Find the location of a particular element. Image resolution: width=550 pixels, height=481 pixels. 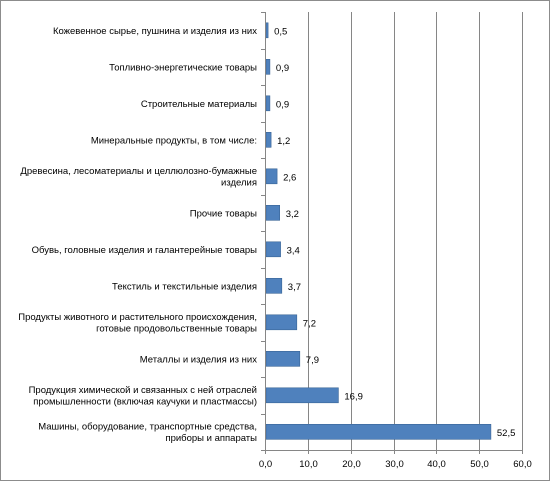

category-label: Текстиль и текстильные изделия is located at coordinates (184, 286).